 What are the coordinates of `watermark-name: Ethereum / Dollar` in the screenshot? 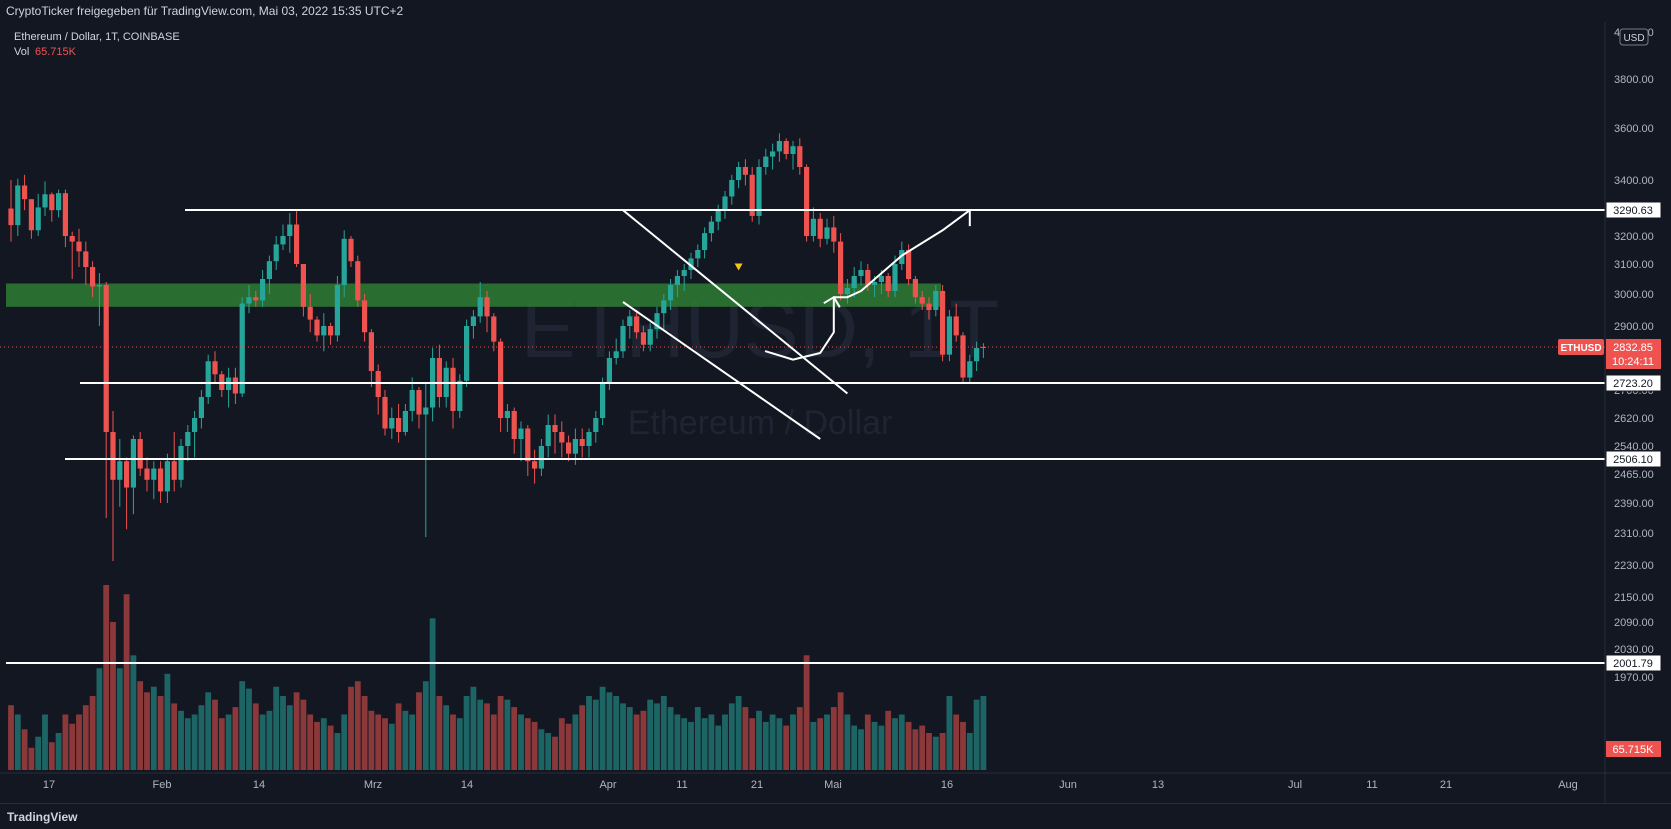 It's located at (760, 423).